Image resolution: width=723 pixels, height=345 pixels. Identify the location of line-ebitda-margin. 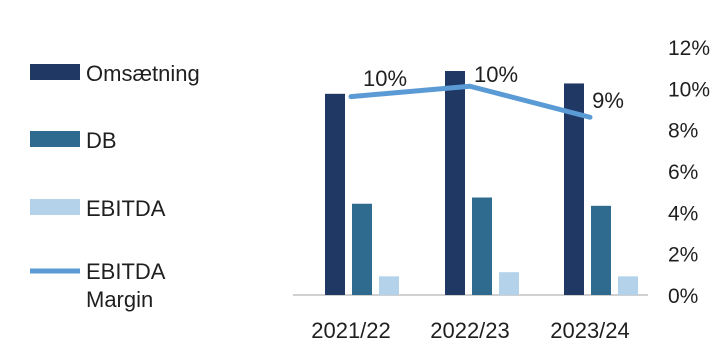
(470, 101).